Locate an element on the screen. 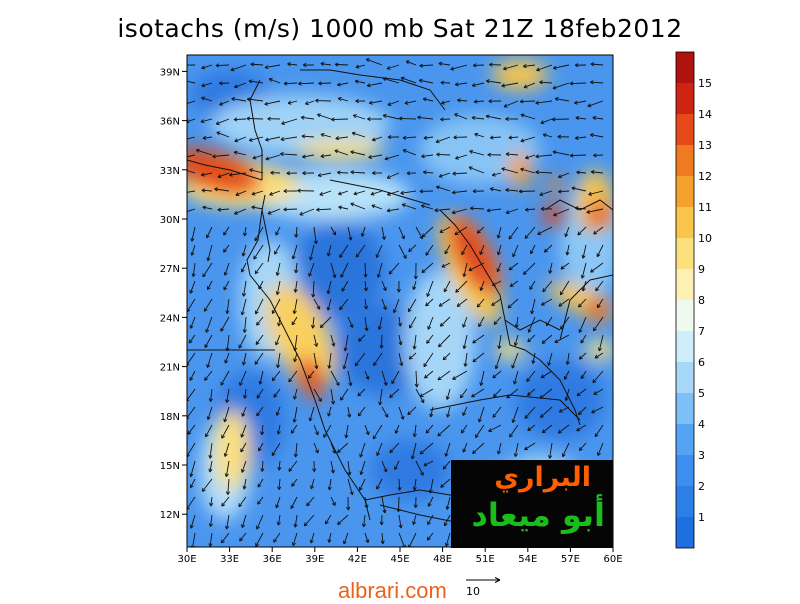 Image resolution: width=800 pixels, height=604 pixels. lat-tick-label: 21N is located at coordinates (170, 368).